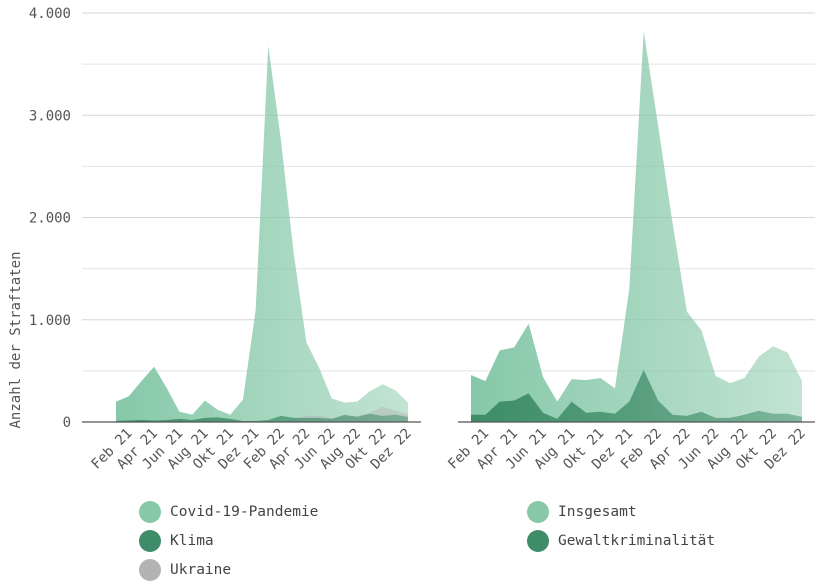 The image size is (817, 584). I want to click on legend-label-gewalt: Gewaltkriminalität, so click(637, 540).